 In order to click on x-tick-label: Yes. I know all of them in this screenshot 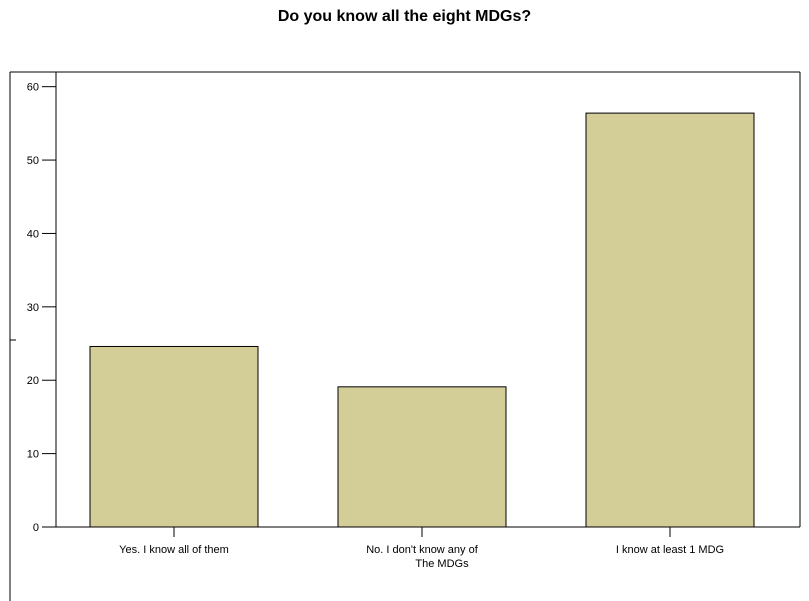, I will do `click(174, 550)`.